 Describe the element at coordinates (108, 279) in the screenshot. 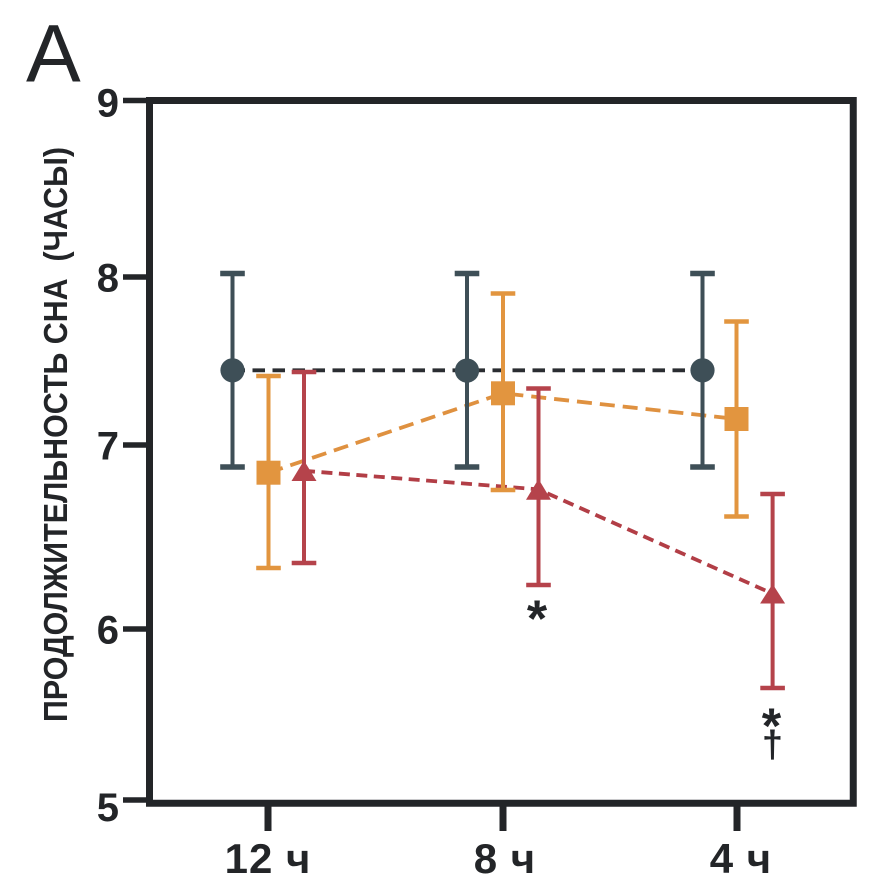

I see `svg-text: 8` at that location.